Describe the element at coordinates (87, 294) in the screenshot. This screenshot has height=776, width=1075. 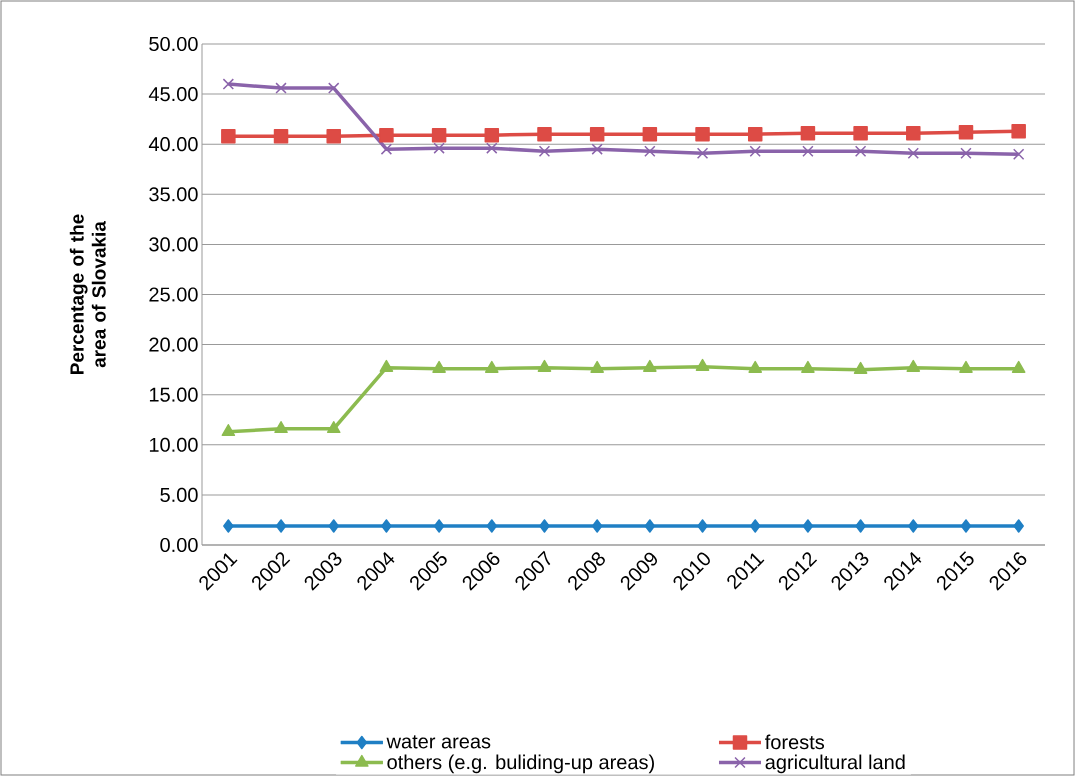
I see `y-axis-title: Percentage of the area of Slovakia` at that location.